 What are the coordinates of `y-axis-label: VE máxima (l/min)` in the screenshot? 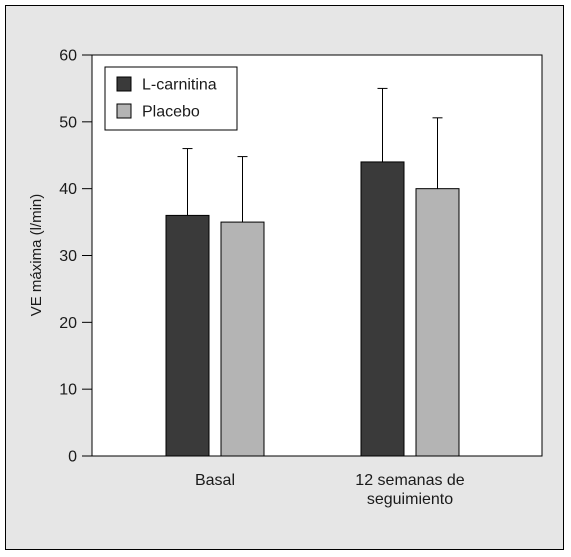 It's located at (36, 255).